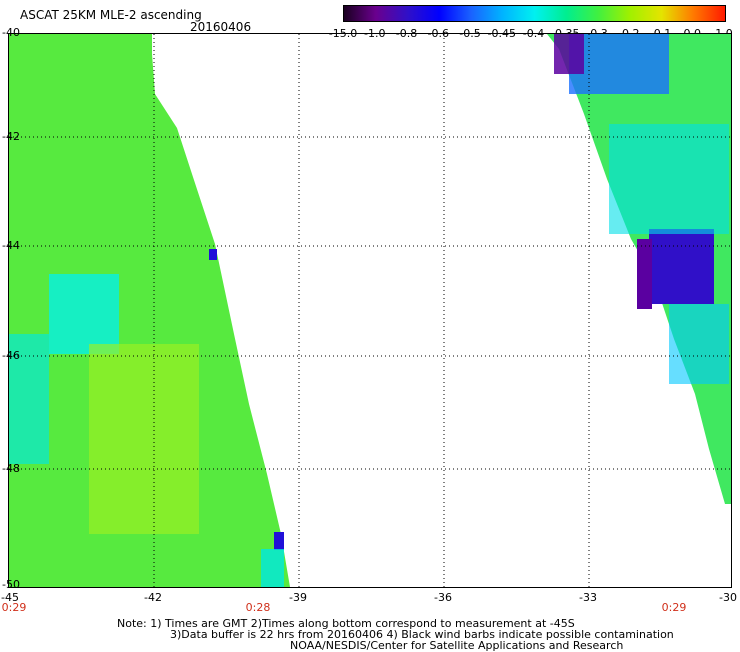 The image size is (740, 652). Describe the element at coordinates (10, 597) in the screenshot. I see `lon-tick: -45` at that location.